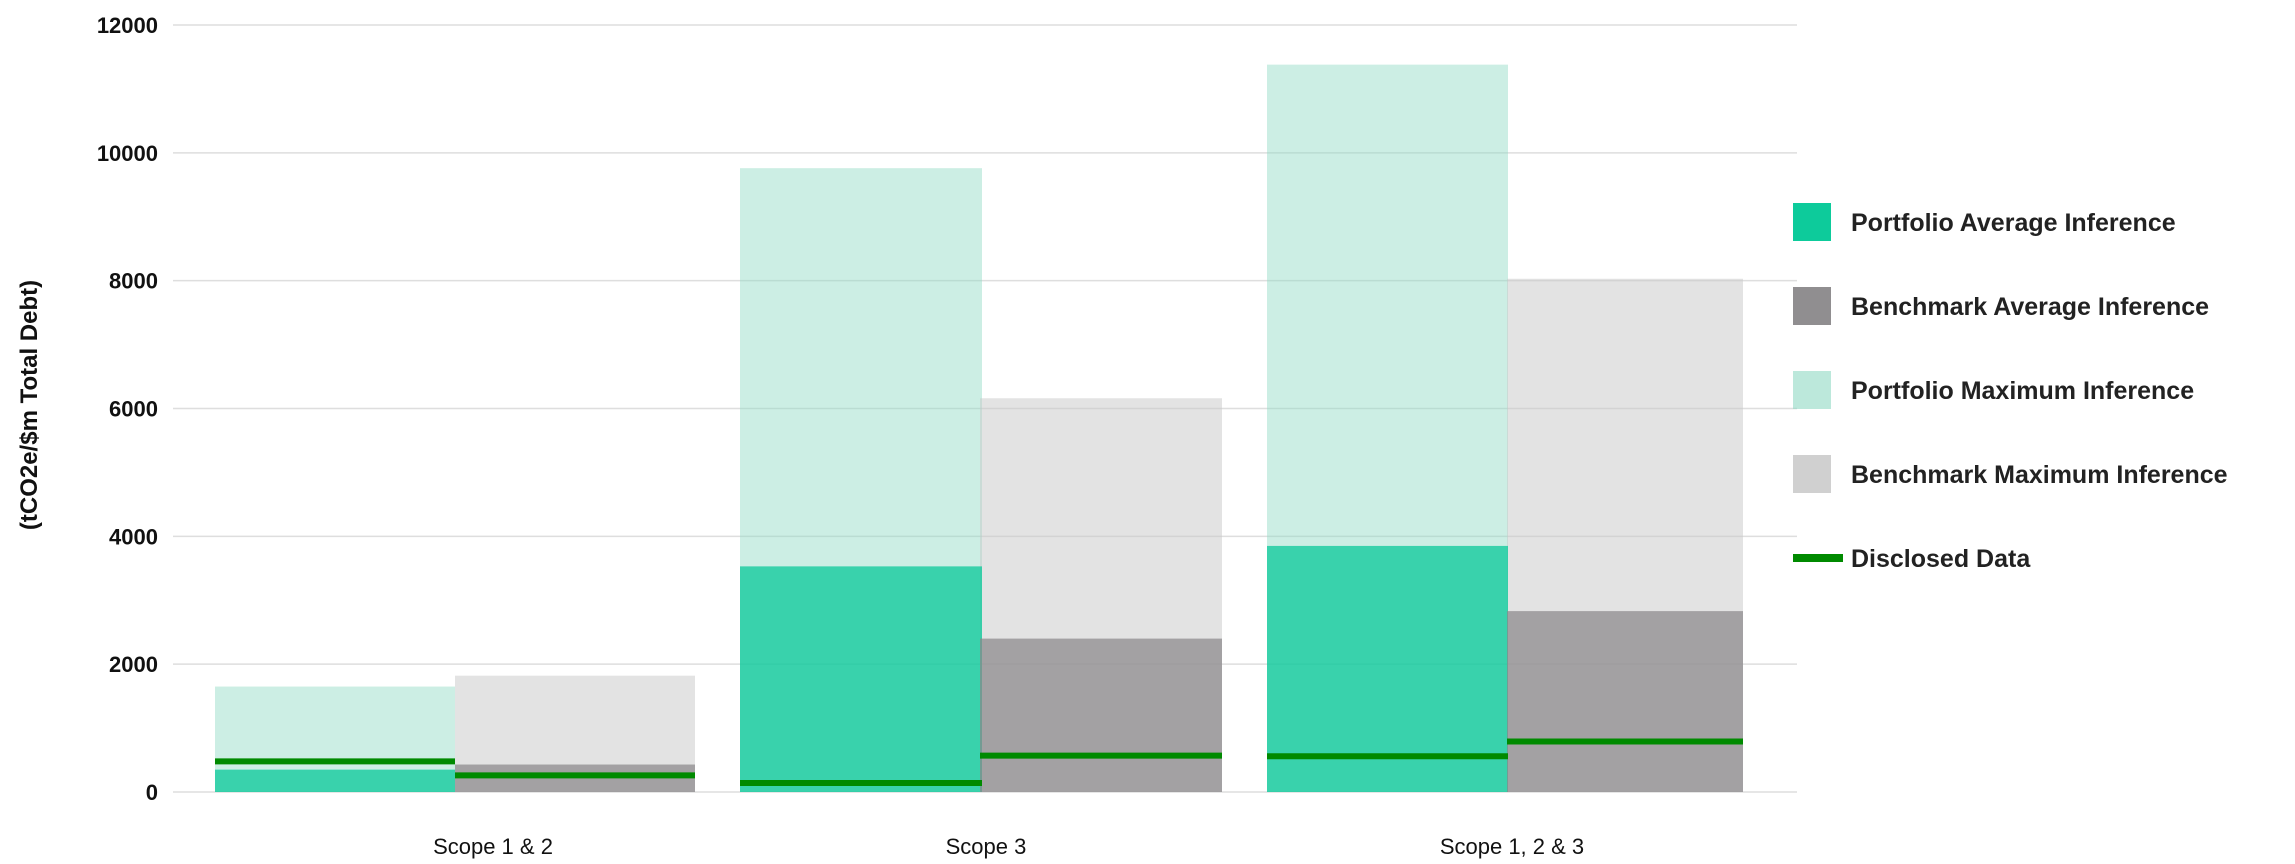 This screenshot has height=864, width=2295. Describe the element at coordinates (127, 153) in the screenshot. I see `y-tick-label: 10000` at that location.